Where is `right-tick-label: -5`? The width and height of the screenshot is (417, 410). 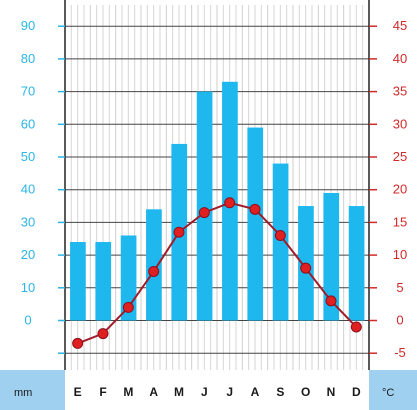 right-tick-label: -5 is located at coordinates (400, 352).